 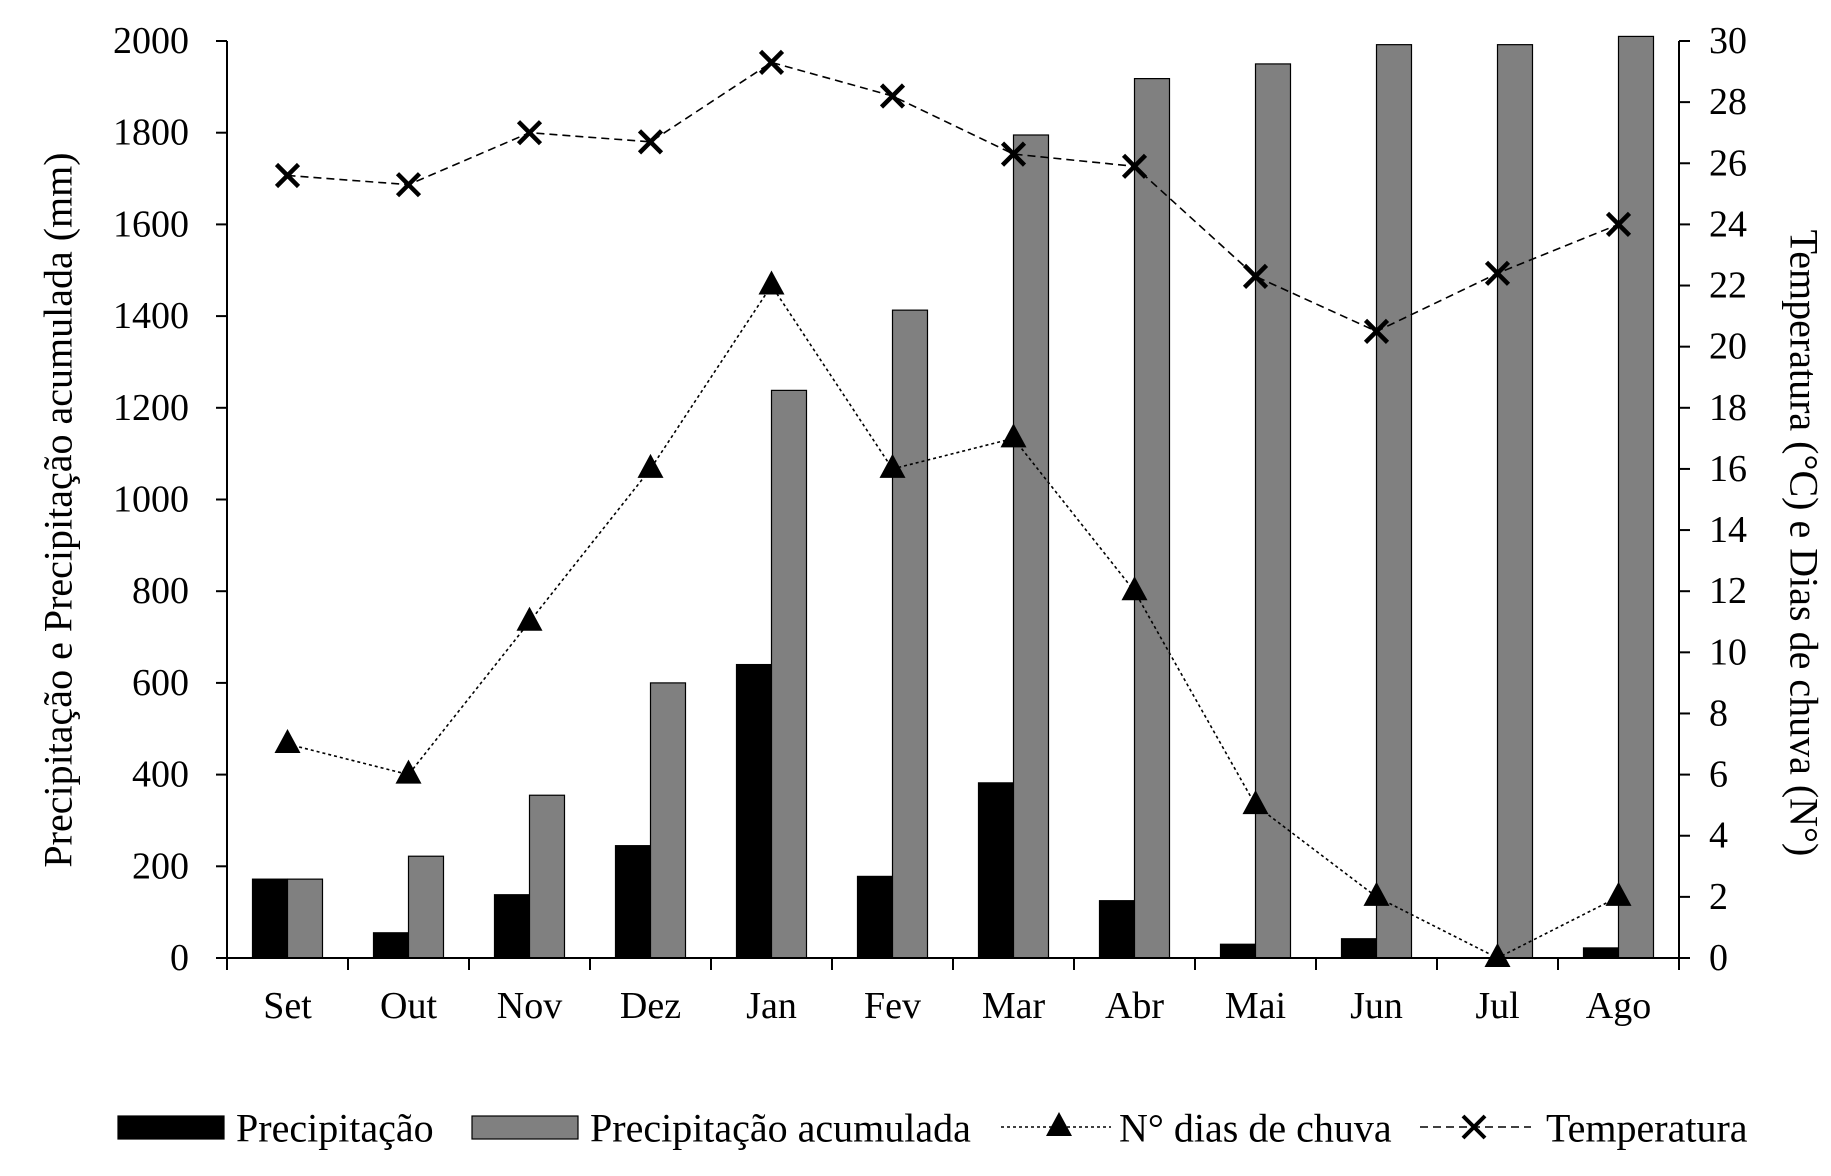 What do you see at coordinates (1728, 163) in the screenshot?
I see `y2-tick-label: 26` at bounding box center [1728, 163].